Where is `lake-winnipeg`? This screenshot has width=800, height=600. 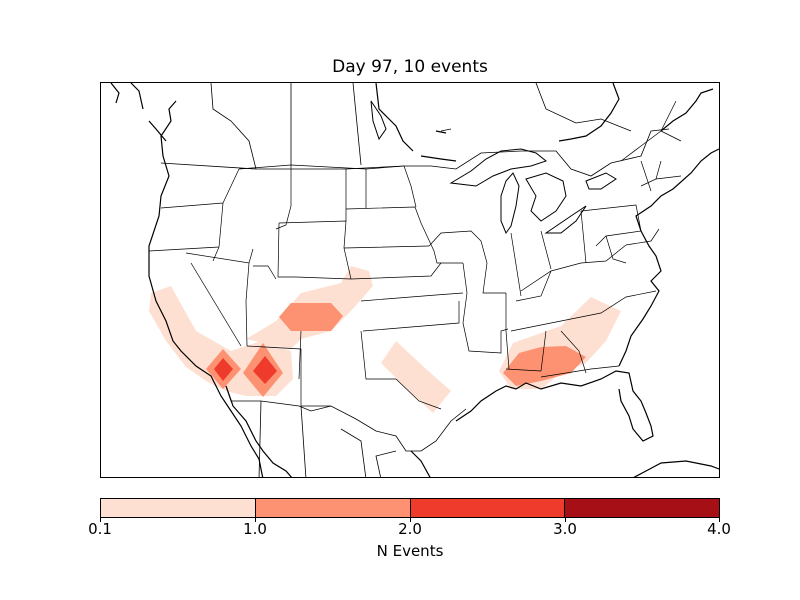
lake-winnipeg is located at coordinates (378, 120).